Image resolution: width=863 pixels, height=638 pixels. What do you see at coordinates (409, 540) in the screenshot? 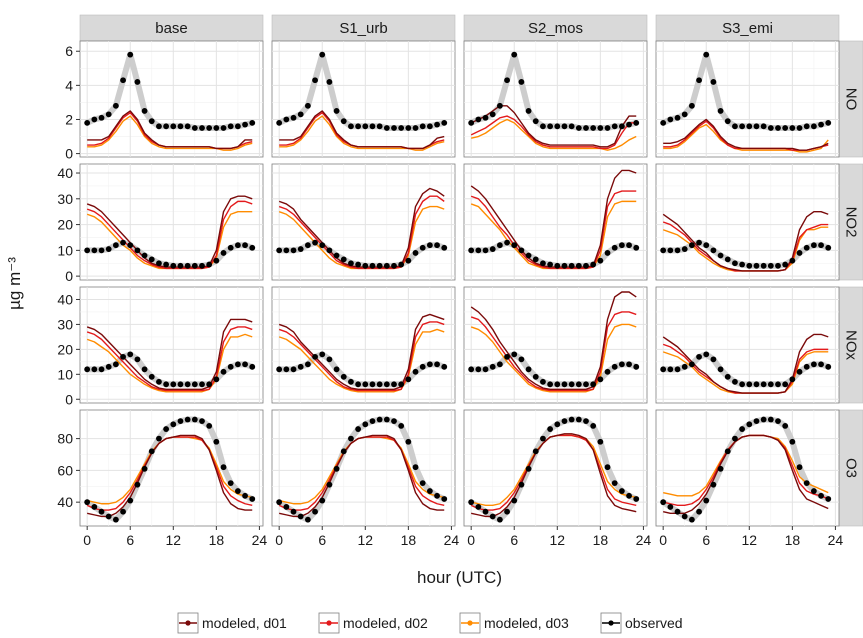
I see `x-tick-label: 18` at bounding box center [409, 540].